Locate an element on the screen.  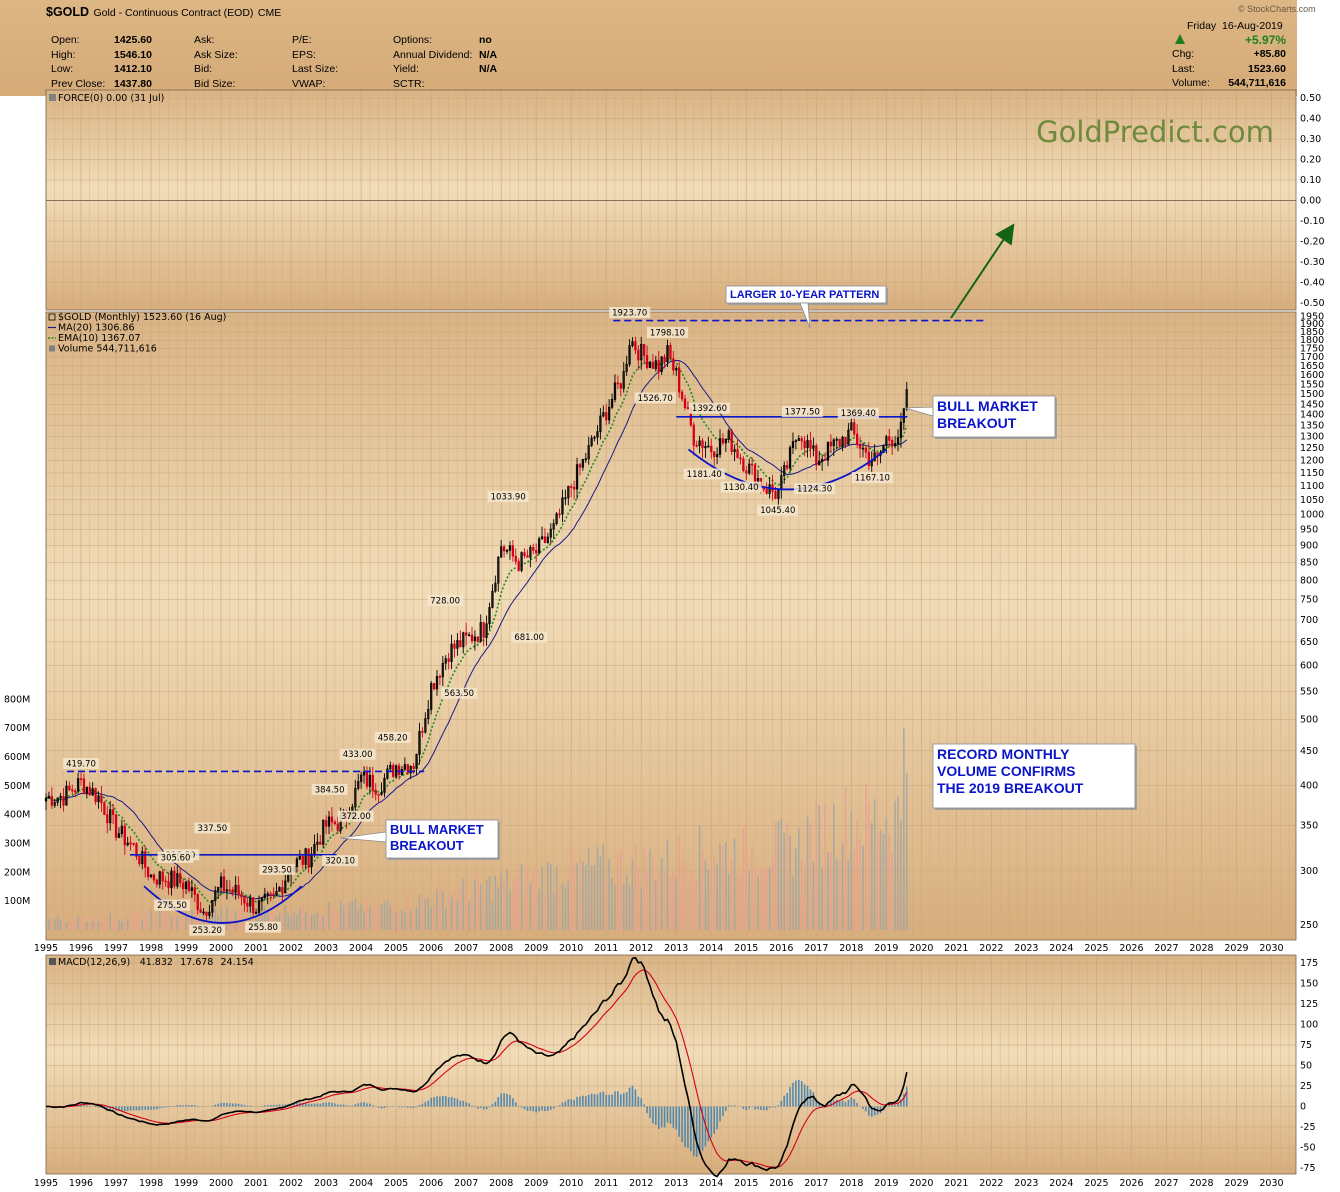
up-triangle-icon is located at coordinates (1180, 39).